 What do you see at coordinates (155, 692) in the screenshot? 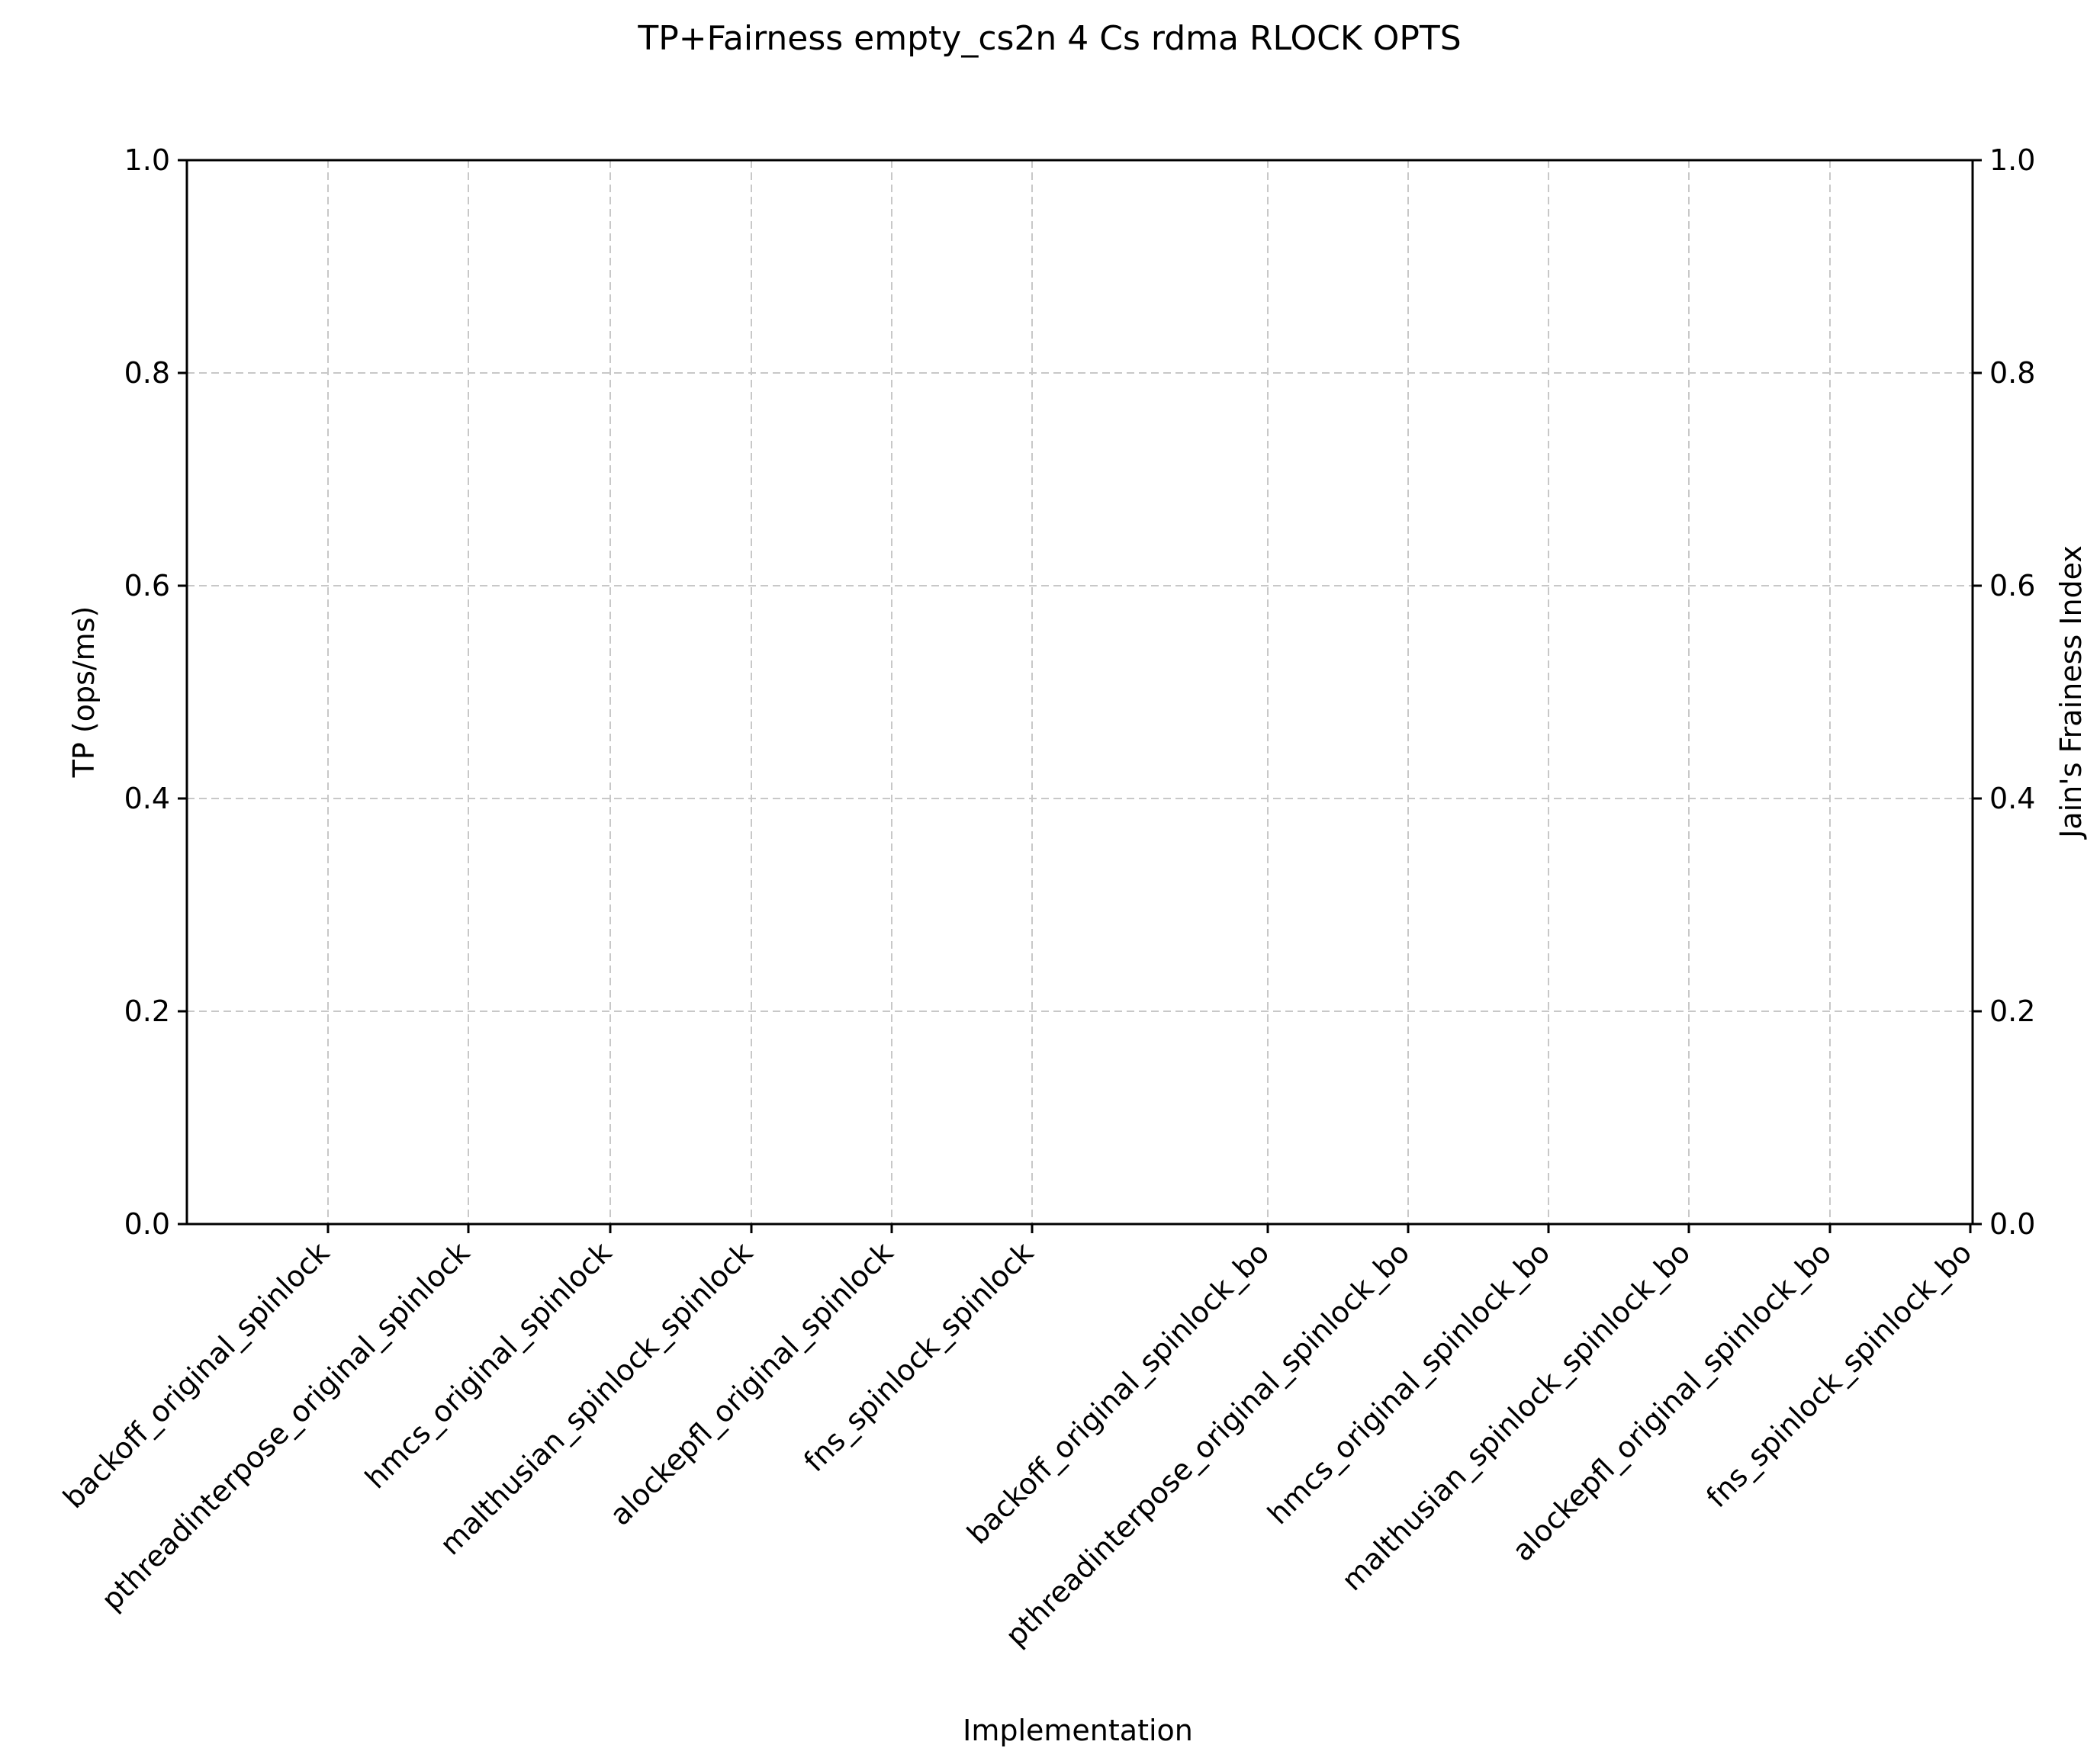
I see `left-y-axis: 0.0 0.2 0.4 0.6 0.8 1.0` at bounding box center [155, 692].